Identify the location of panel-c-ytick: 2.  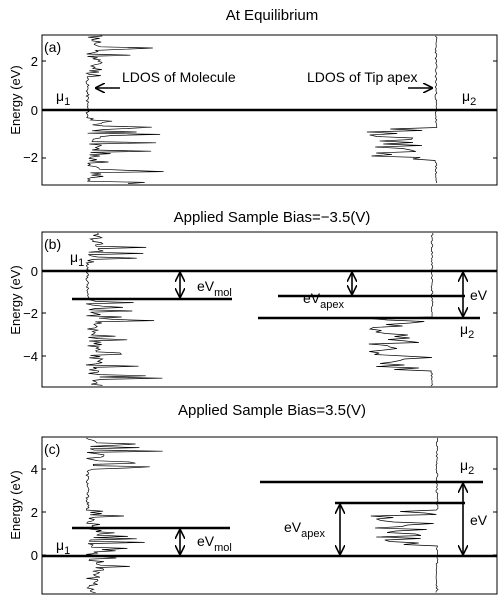
(34, 512).